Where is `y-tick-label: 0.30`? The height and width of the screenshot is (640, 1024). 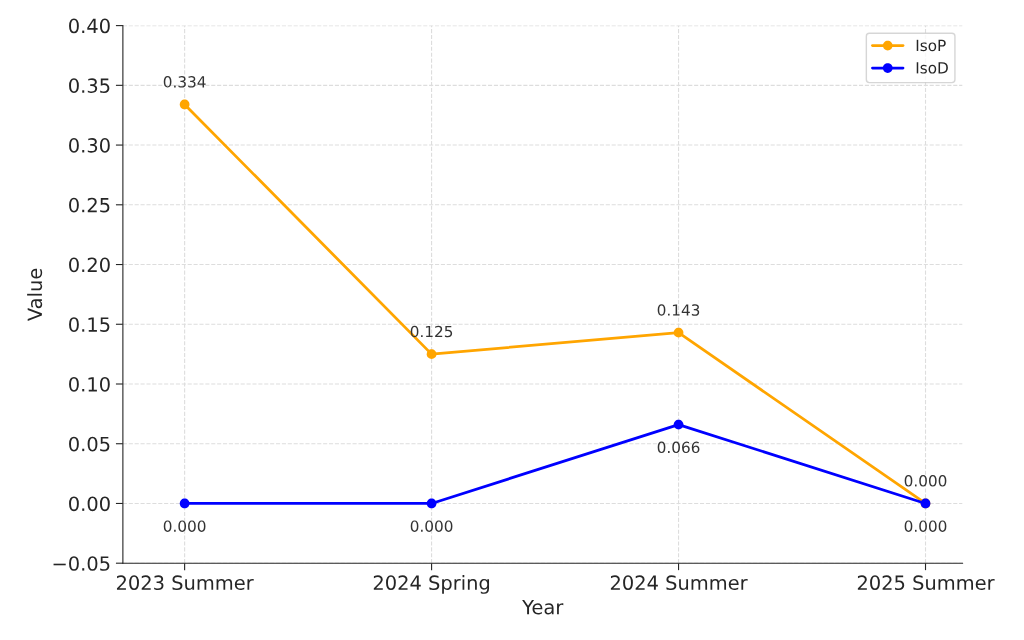 y-tick-label: 0.30 is located at coordinates (89, 145).